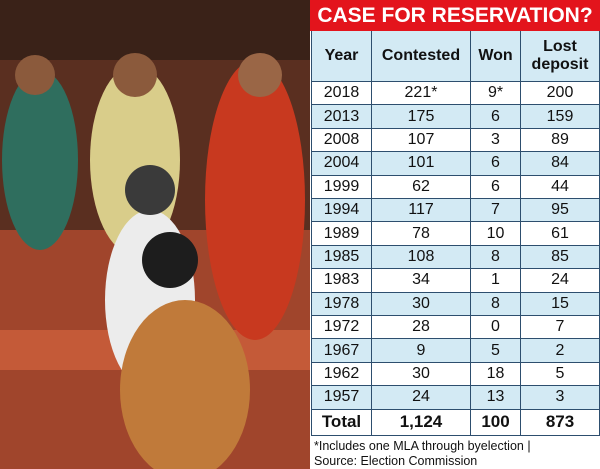 Image resolution: width=600 pixels, height=469 pixels. I want to click on column-header: Lost deposit, so click(560, 56).